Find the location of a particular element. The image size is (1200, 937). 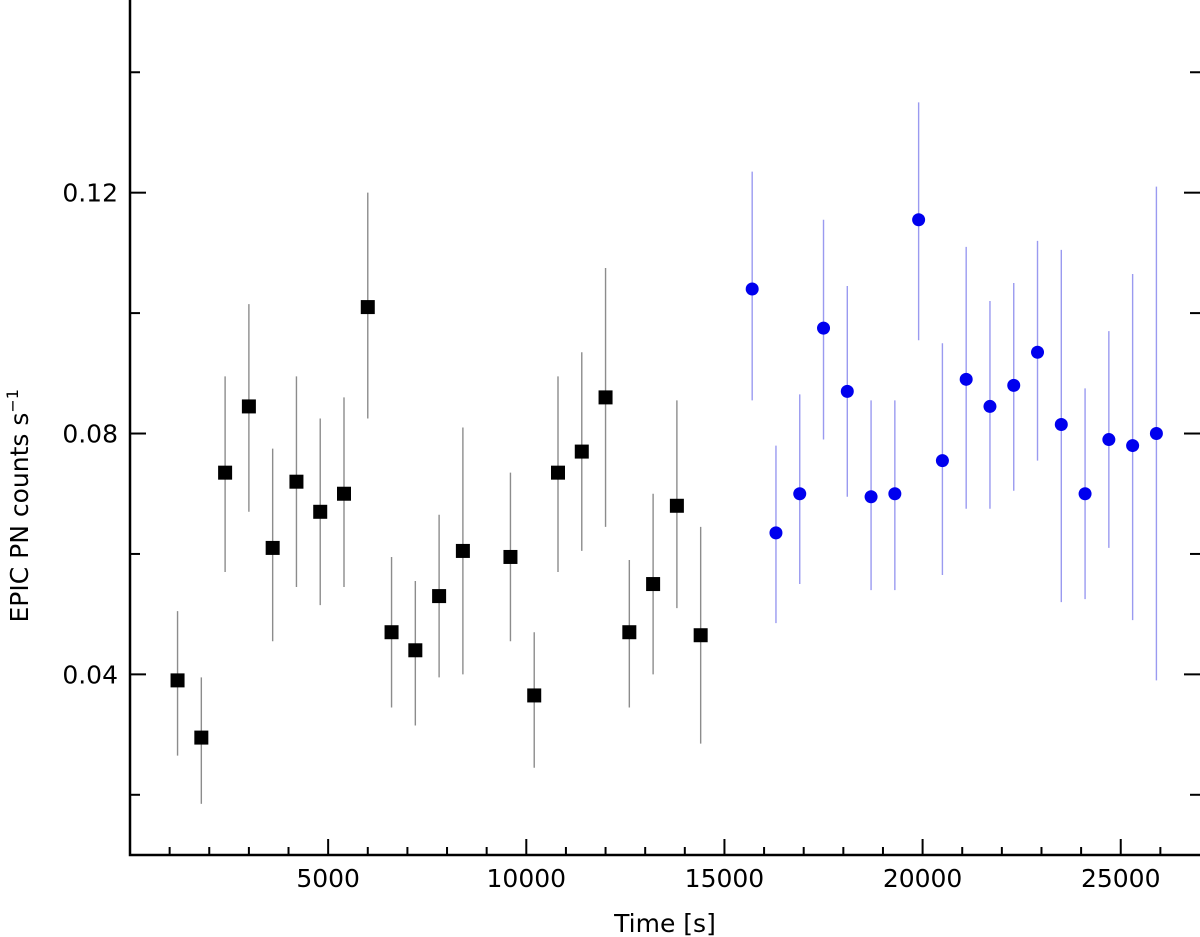

y-axis-label: EPIC PN counts s−1 is located at coordinates (18, 506).